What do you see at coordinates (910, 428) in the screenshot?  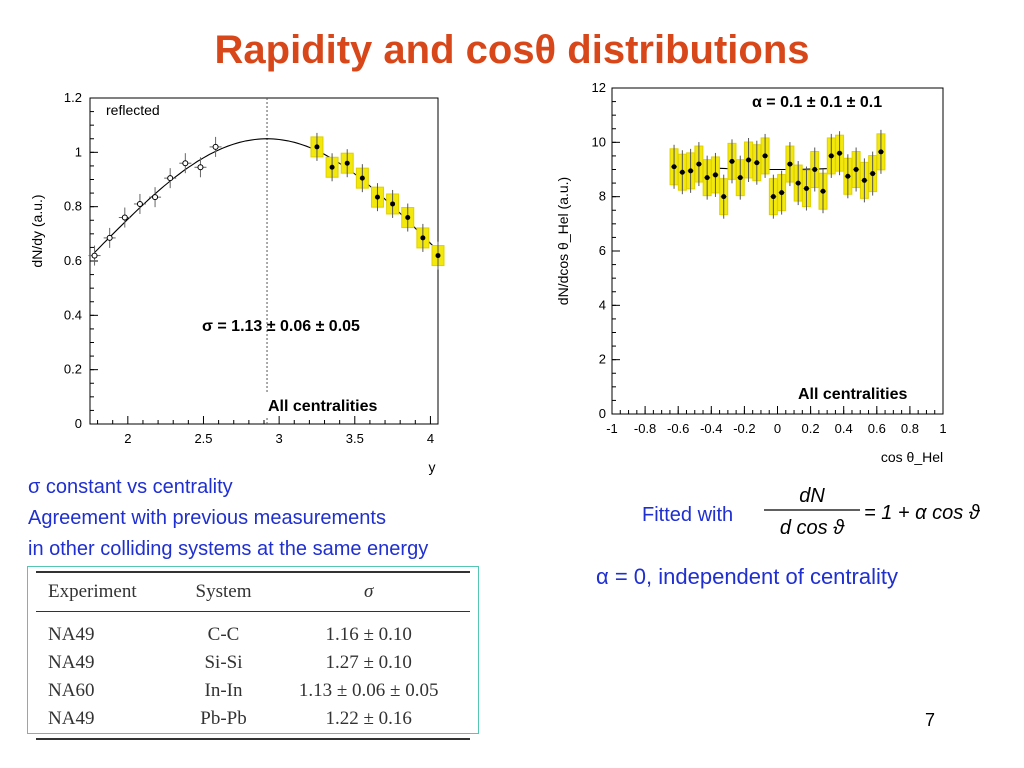 I see `x-tick-label: 0.8` at bounding box center [910, 428].